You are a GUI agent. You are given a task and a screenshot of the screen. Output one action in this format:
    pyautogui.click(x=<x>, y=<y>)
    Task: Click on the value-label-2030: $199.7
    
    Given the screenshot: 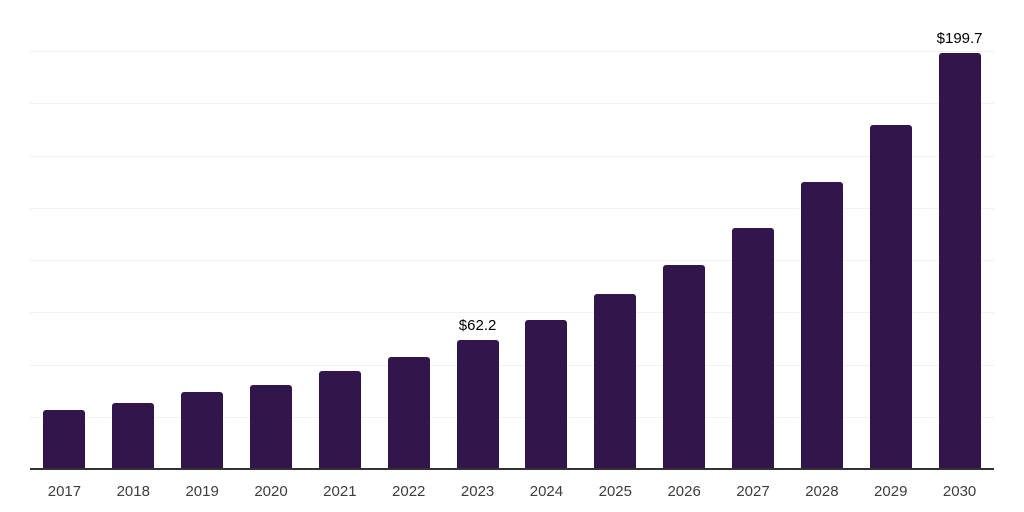 What is the action you would take?
    pyautogui.click(x=959, y=38)
    